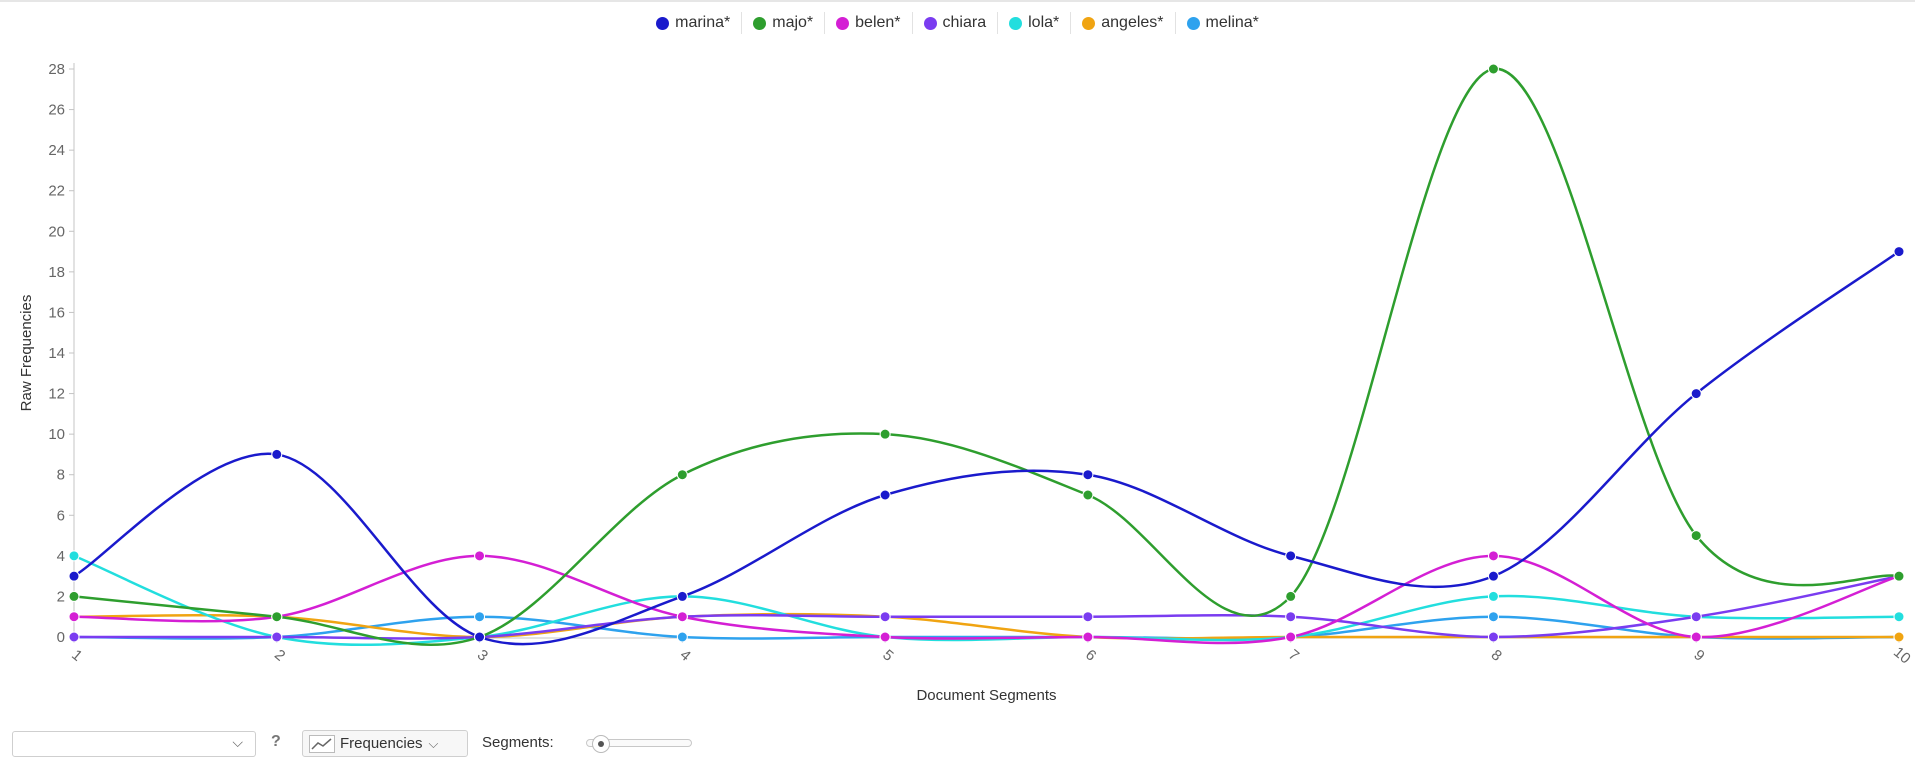 The width and height of the screenshot is (1915, 757). What do you see at coordinates (56, 394) in the screenshot?
I see `y-tick-label: 12` at bounding box center [56, 394].